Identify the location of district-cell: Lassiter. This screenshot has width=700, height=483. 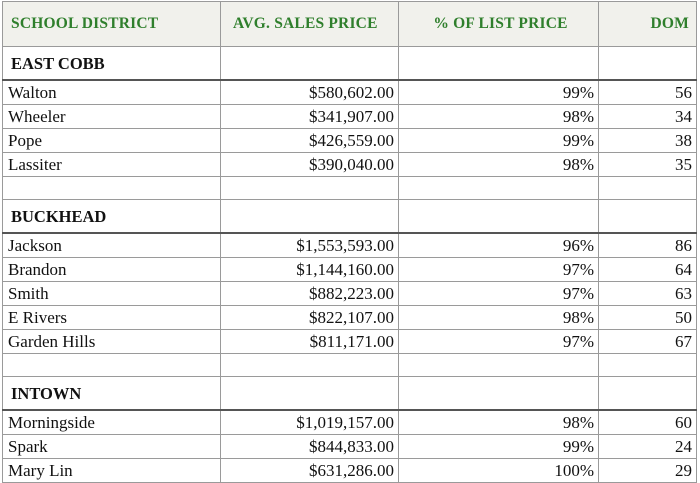
(111, 164).